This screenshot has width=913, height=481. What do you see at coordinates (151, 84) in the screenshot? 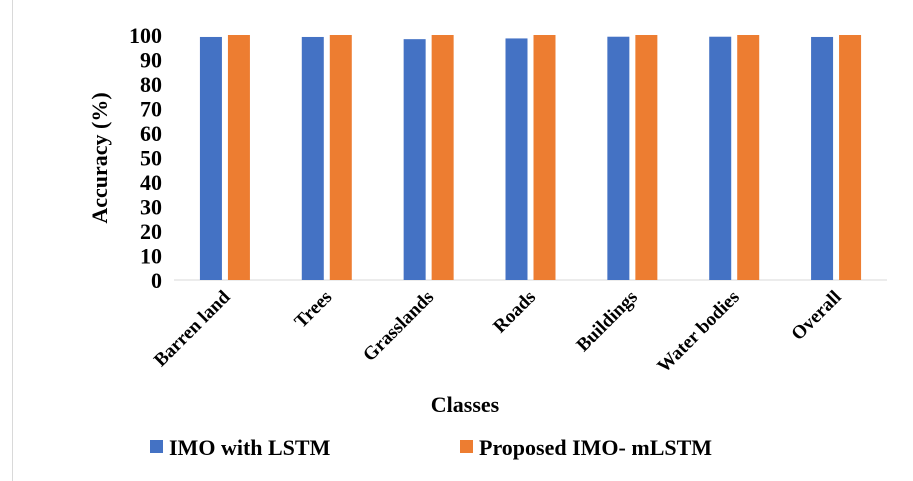
I see `y-tick-label: 80` at bounding box center [151, 84].